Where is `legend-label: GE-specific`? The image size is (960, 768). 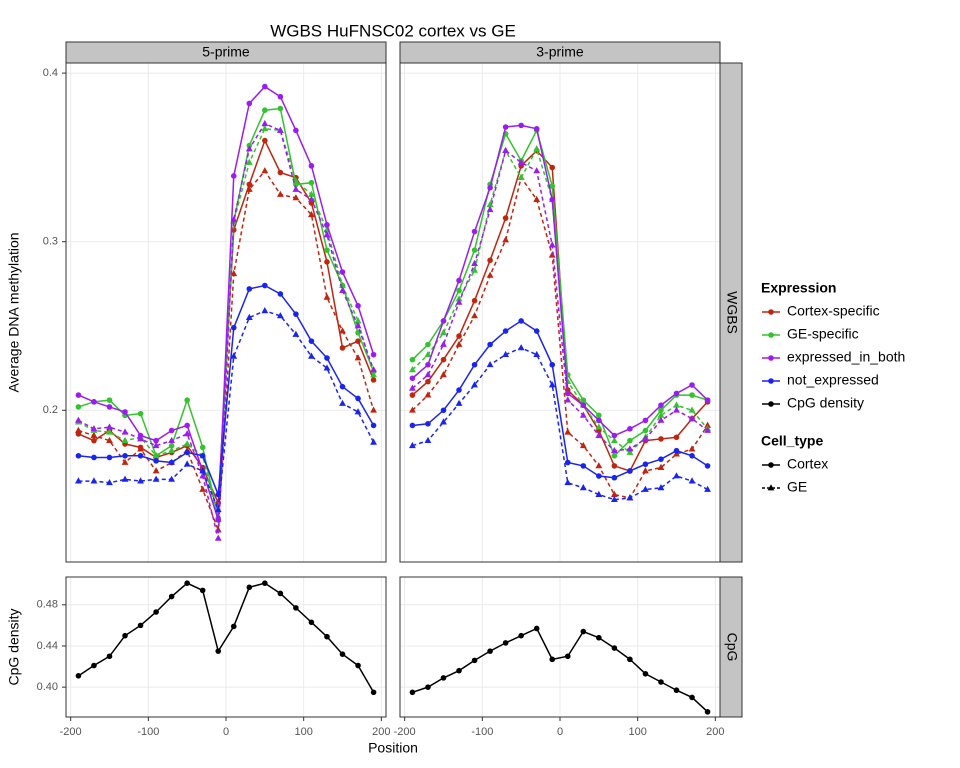
legend-label: GE-specific is located at coordinates (823, 334).